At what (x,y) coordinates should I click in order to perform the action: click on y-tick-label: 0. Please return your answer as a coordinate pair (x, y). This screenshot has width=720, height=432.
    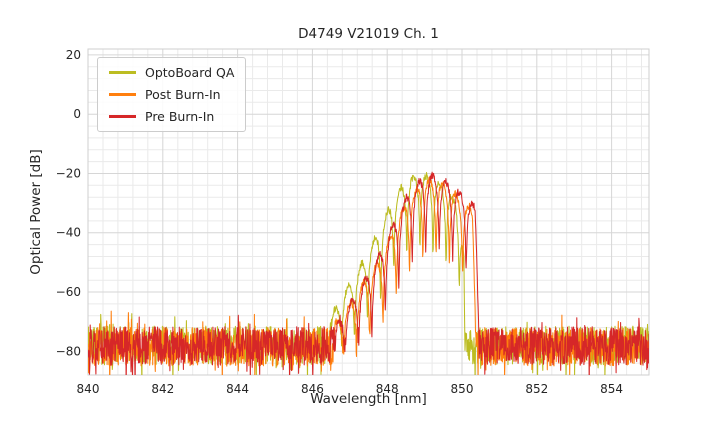
    Looking at the image, I should click on (77, 114).